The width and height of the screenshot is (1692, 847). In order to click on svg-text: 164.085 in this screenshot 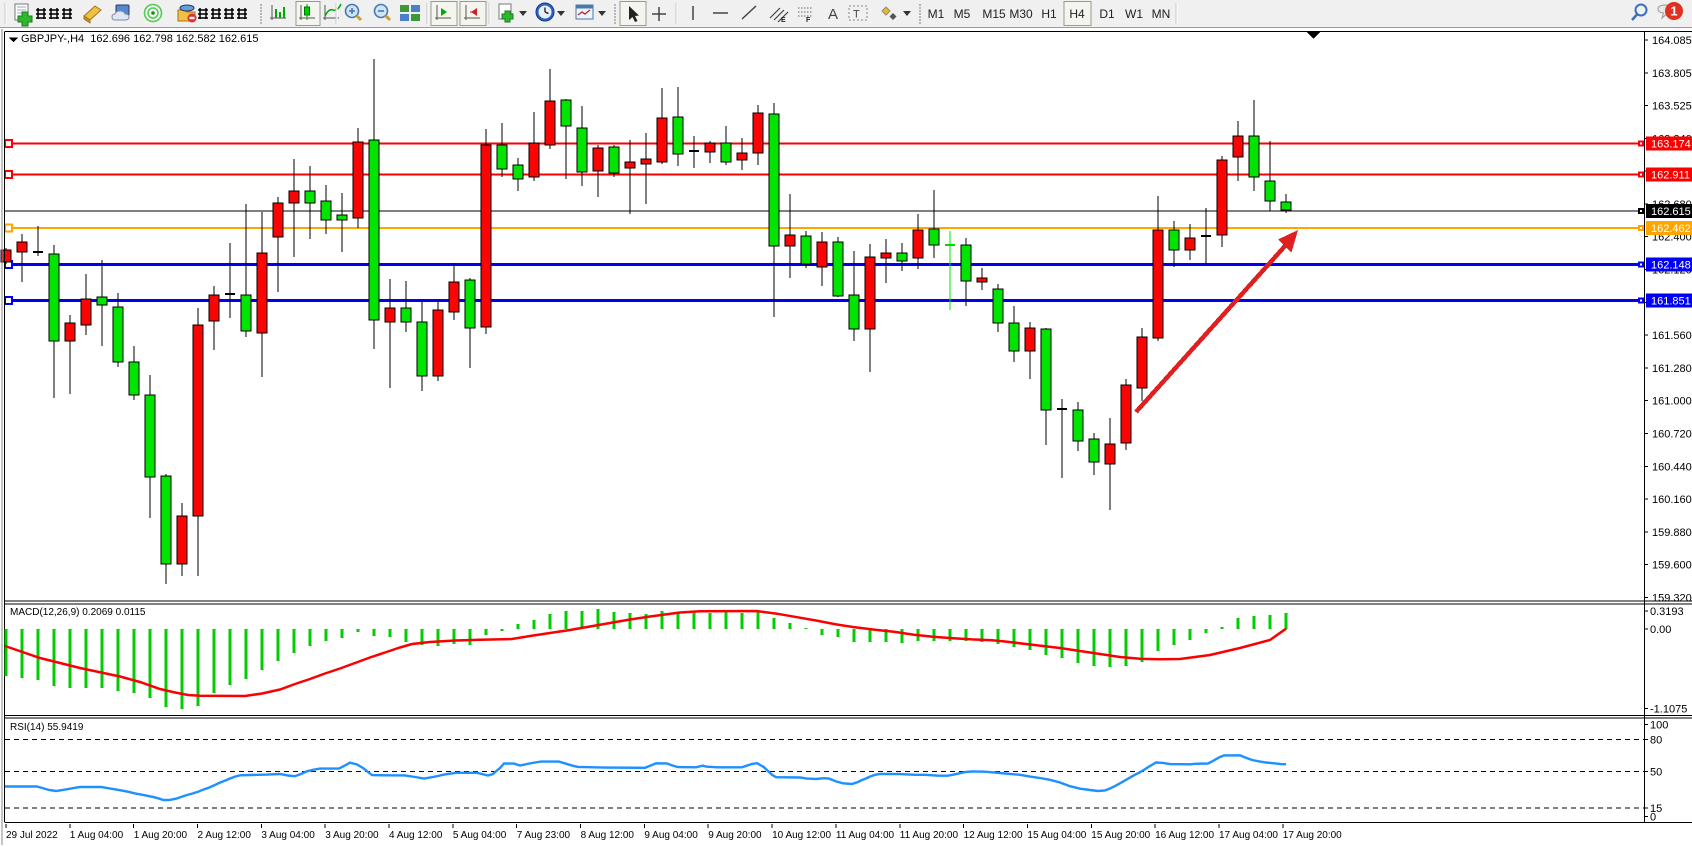, I will do `click(1672, 41)`.